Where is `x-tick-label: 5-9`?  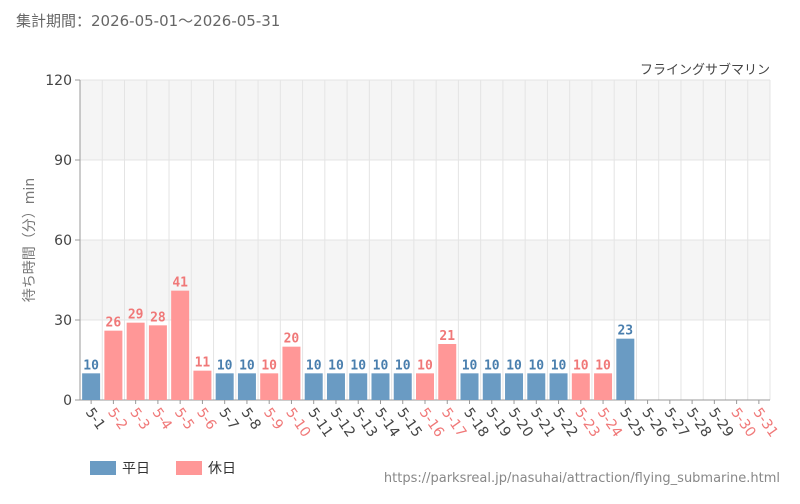
x-tick-label: 5-9 is located at coordinates (273, 419).